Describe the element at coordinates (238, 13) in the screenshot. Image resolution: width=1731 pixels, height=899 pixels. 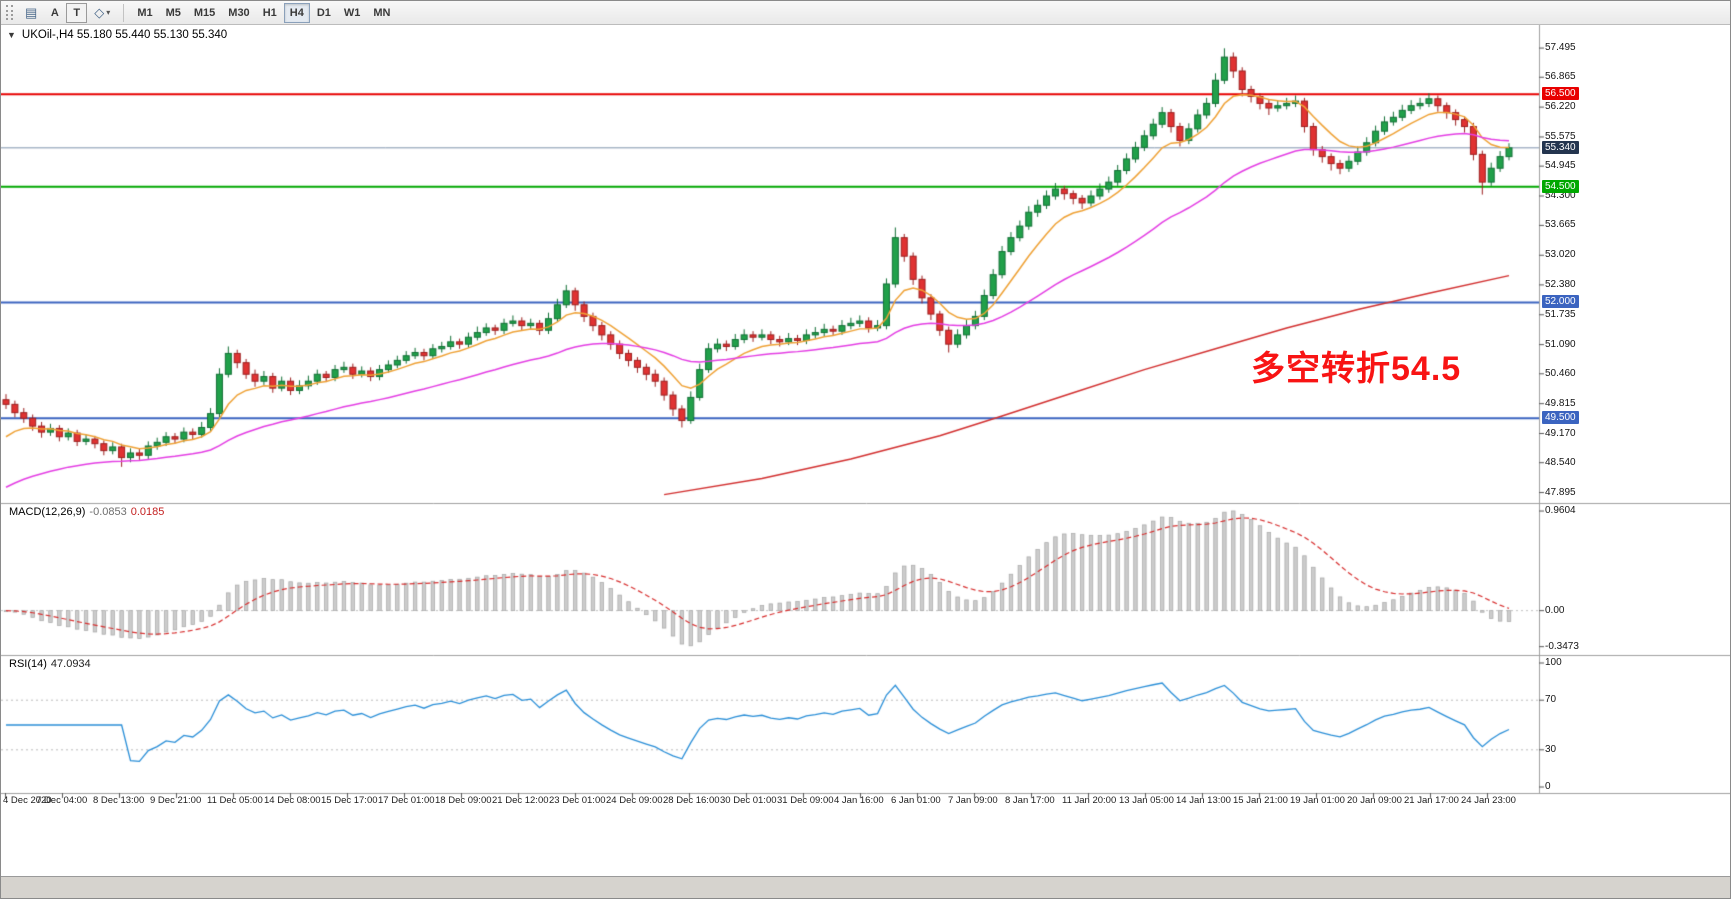
I see `timeframe-button-M30: M30` at that location.